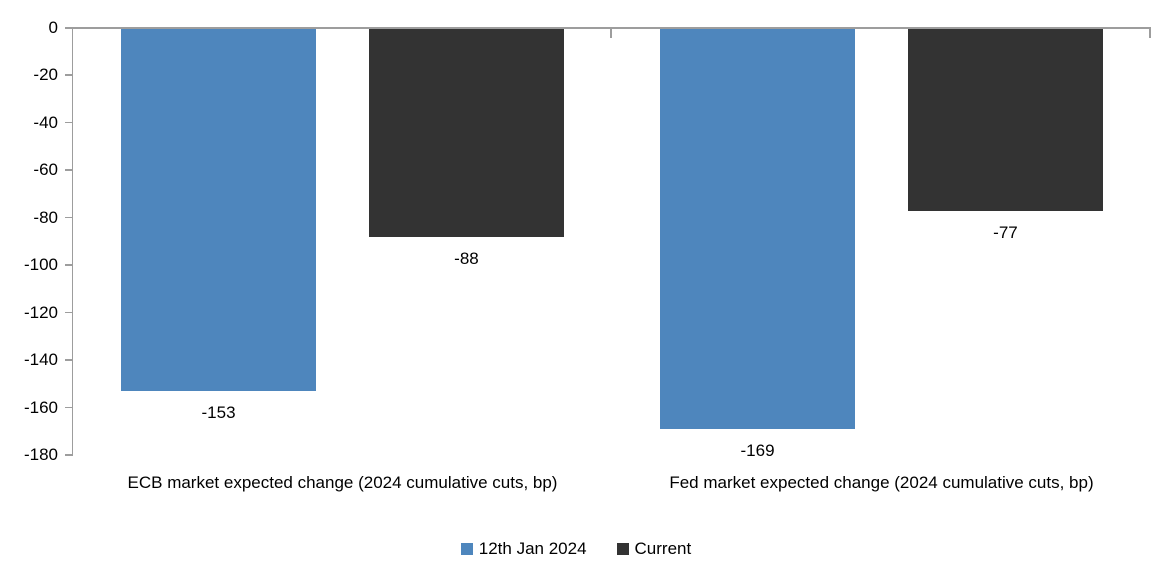 The height and width of the screenshot is (587, 1152). I want to click on y-axis-tick-label: -100, so click(40, 265).